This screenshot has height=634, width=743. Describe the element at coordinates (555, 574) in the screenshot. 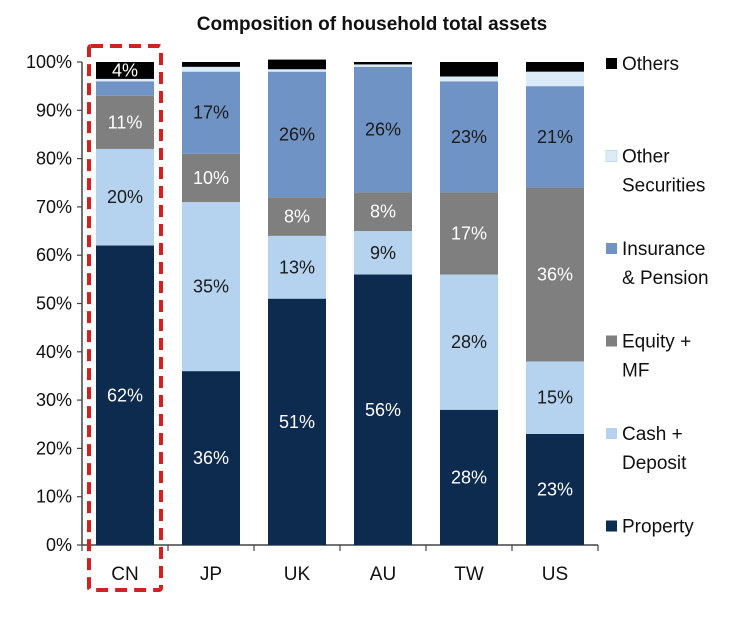

I see `x-category-label: US` at that location.